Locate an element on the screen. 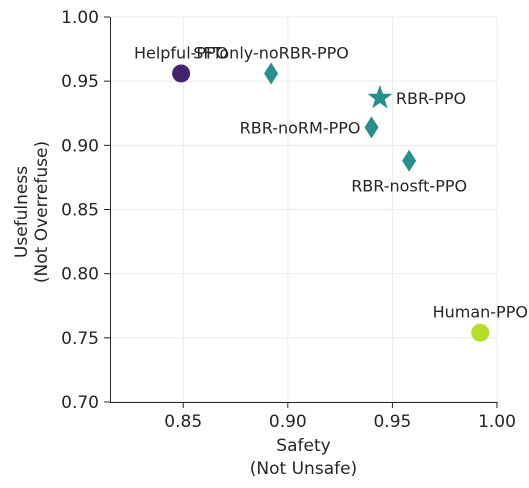  y-tick-label: 0.85 is located at coordinates (80, 211).